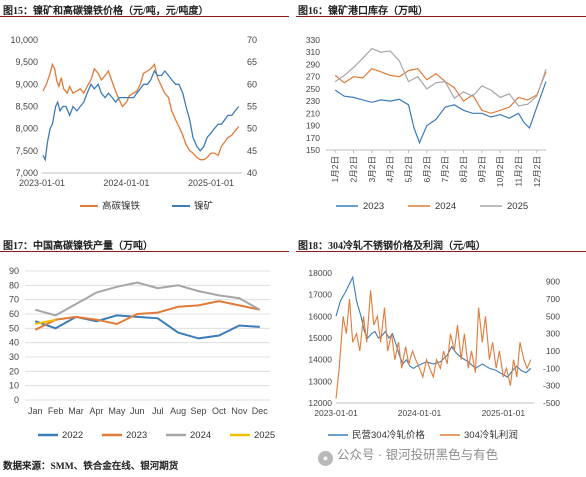 The width and height of the screenshot is (586, 477). What do you see at coordinates (313, 89) in the screenshot?
I see `y-tick-label: 250` at bounding box center [313, 89].